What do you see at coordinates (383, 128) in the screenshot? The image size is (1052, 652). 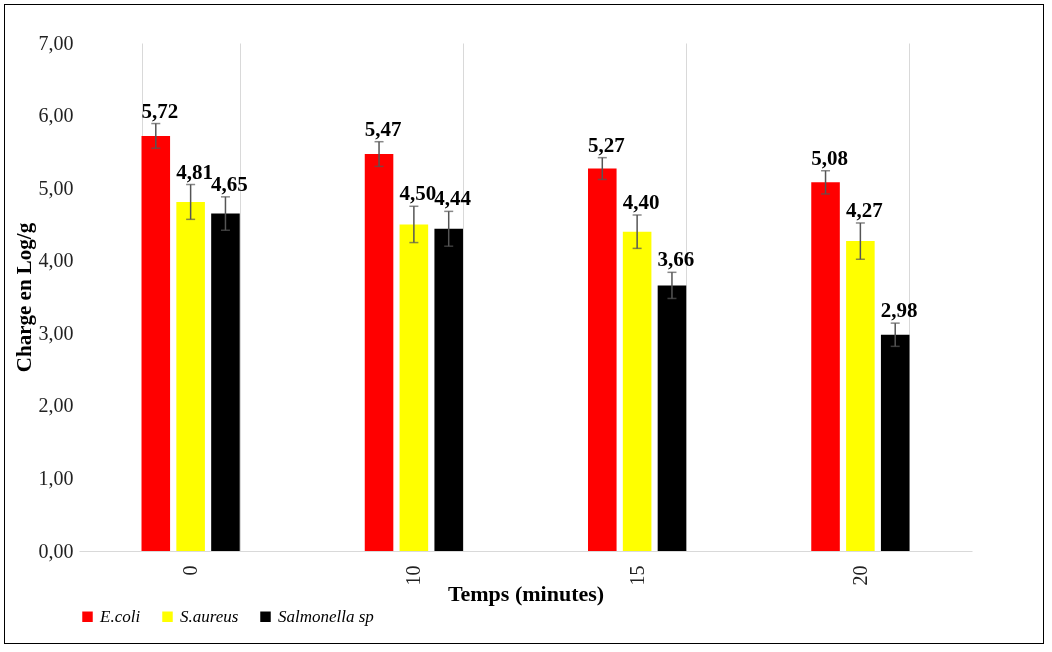 I see `data-label: 5,47` at bounding box center [383, 128].